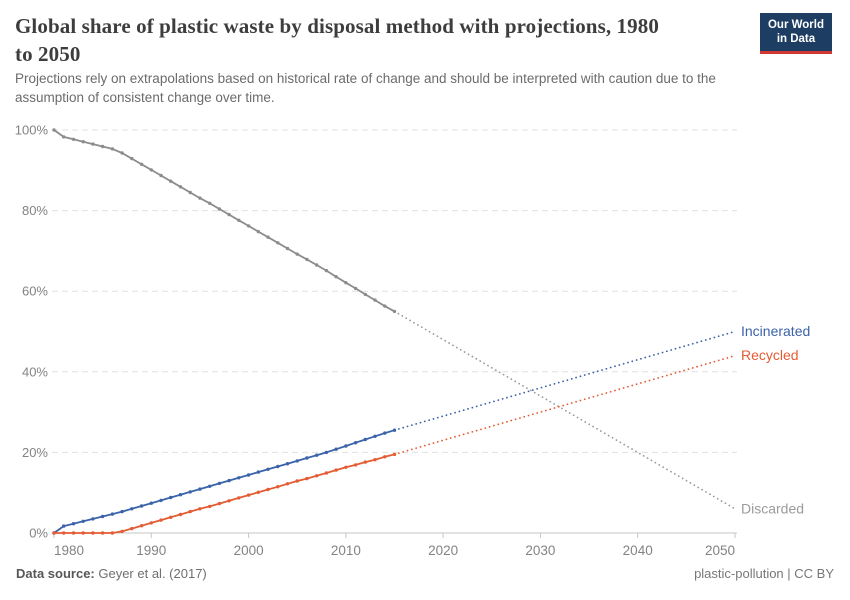 This screenshot has height=600, width=850. I want to click on y-axis-label: 60%, so click(35, 291).